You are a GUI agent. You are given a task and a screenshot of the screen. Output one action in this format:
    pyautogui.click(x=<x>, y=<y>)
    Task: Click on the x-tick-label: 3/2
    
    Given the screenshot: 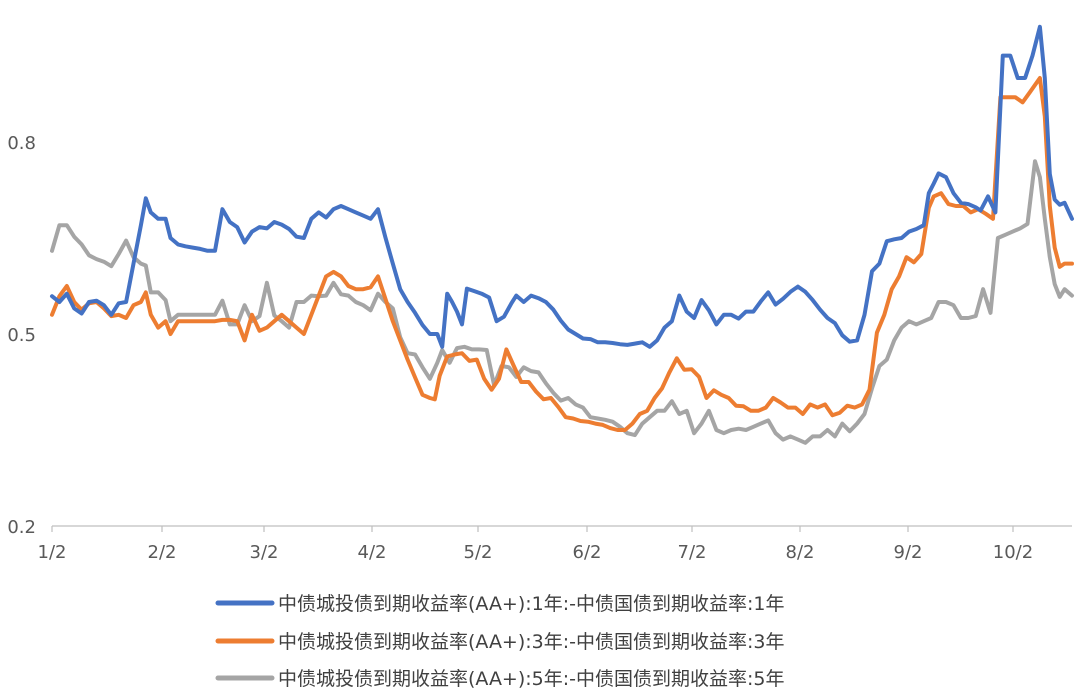 What is the action you would take?
    pyautogui.click(x=264, y=552)
    